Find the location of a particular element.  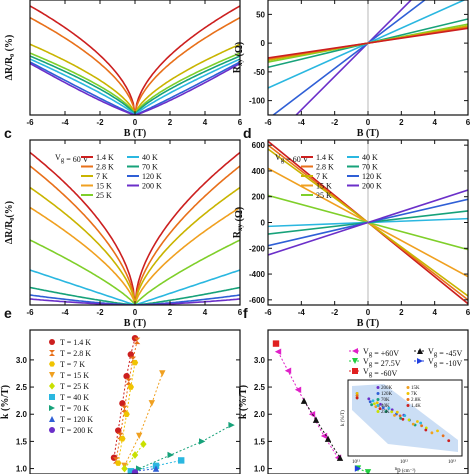

legend-label: Vg = -45V is located at coordinates (445, 352).